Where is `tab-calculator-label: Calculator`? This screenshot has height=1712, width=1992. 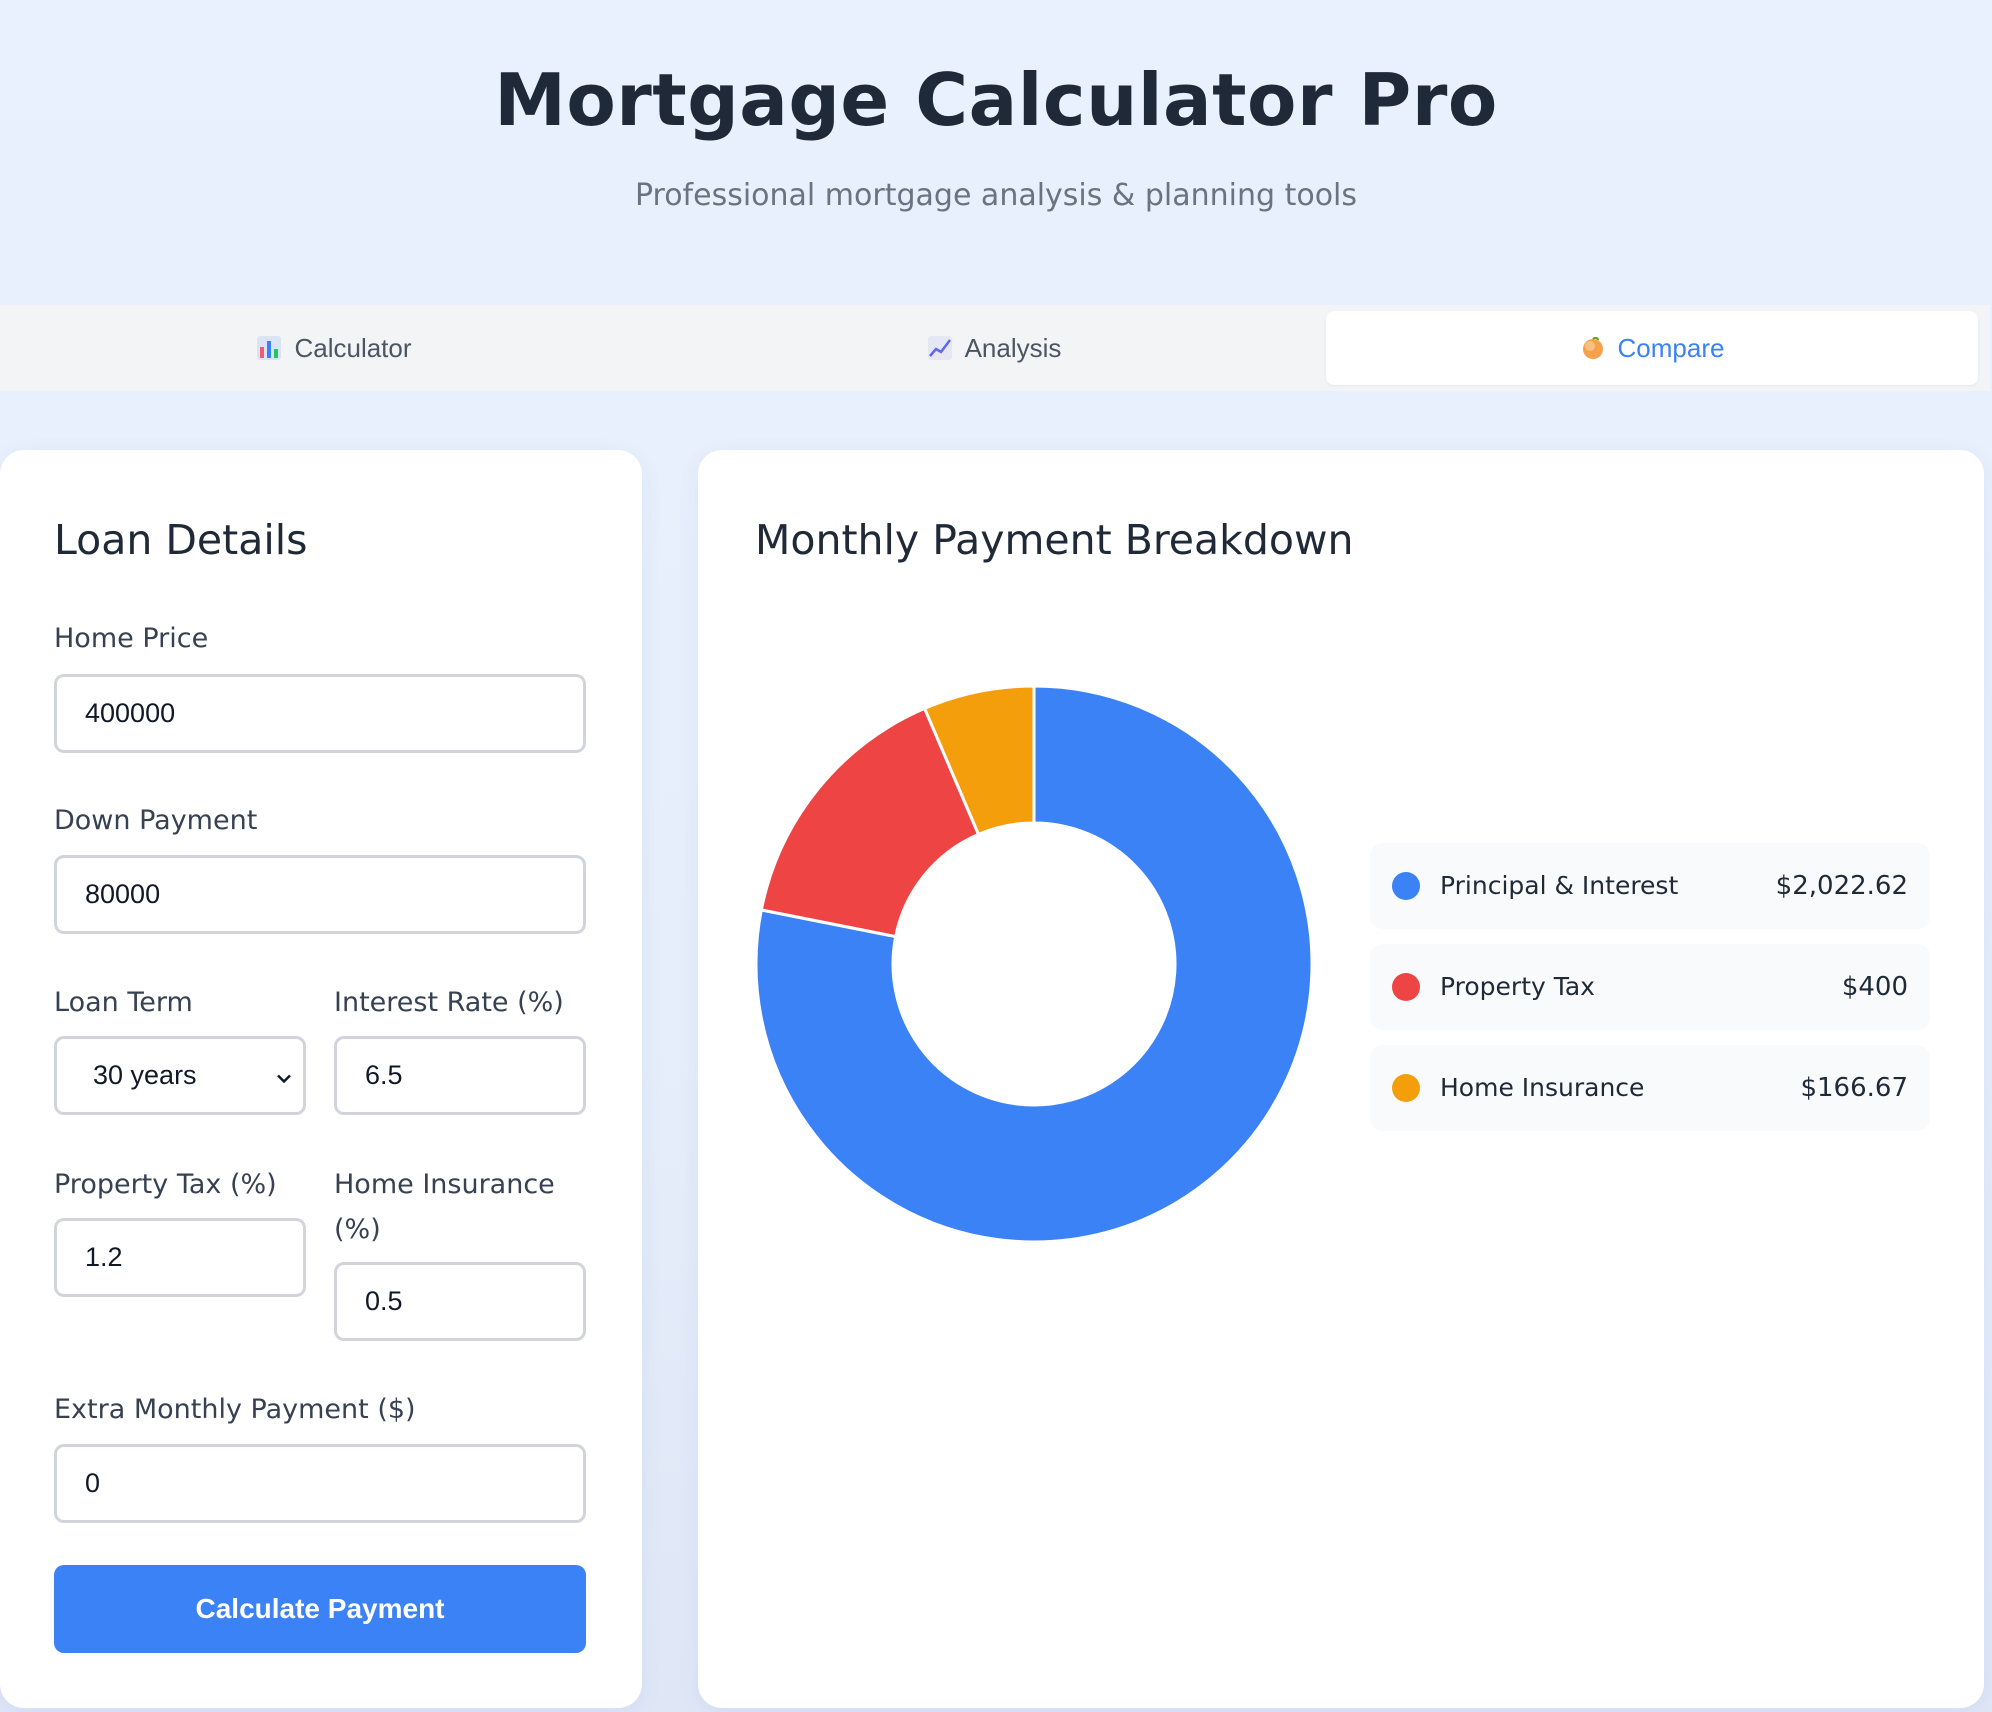
tab-calculator-label: Calculator is located at coordinates (353, 347).